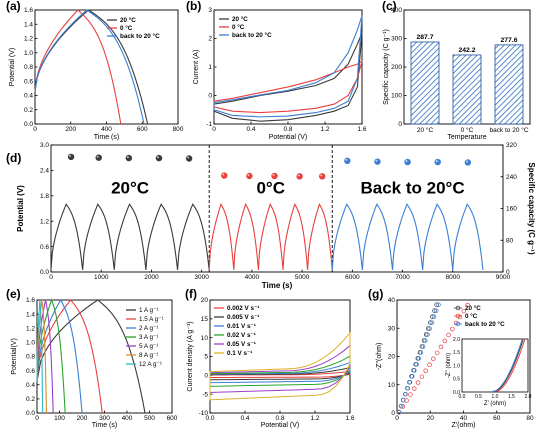  I want to click on panel-g-xlabel: Z'(ohm), so click(464, 425).